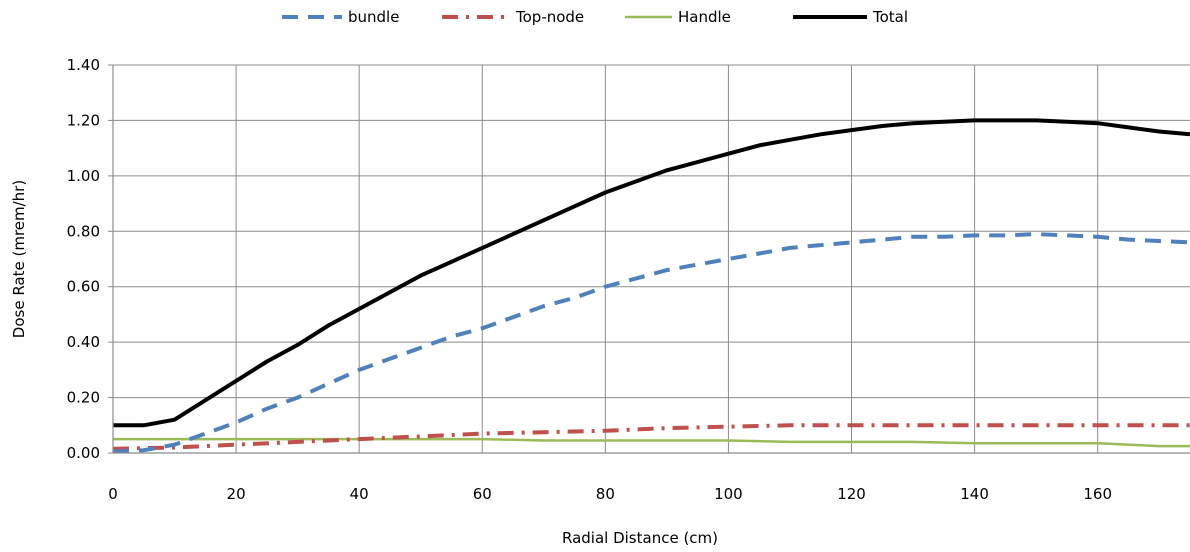 The image size is (1190, 552). What do you see at coordinates (83, 176) in the screenshot?
I see `y-tick-label: 1.00` at bounding box center [83, 176].